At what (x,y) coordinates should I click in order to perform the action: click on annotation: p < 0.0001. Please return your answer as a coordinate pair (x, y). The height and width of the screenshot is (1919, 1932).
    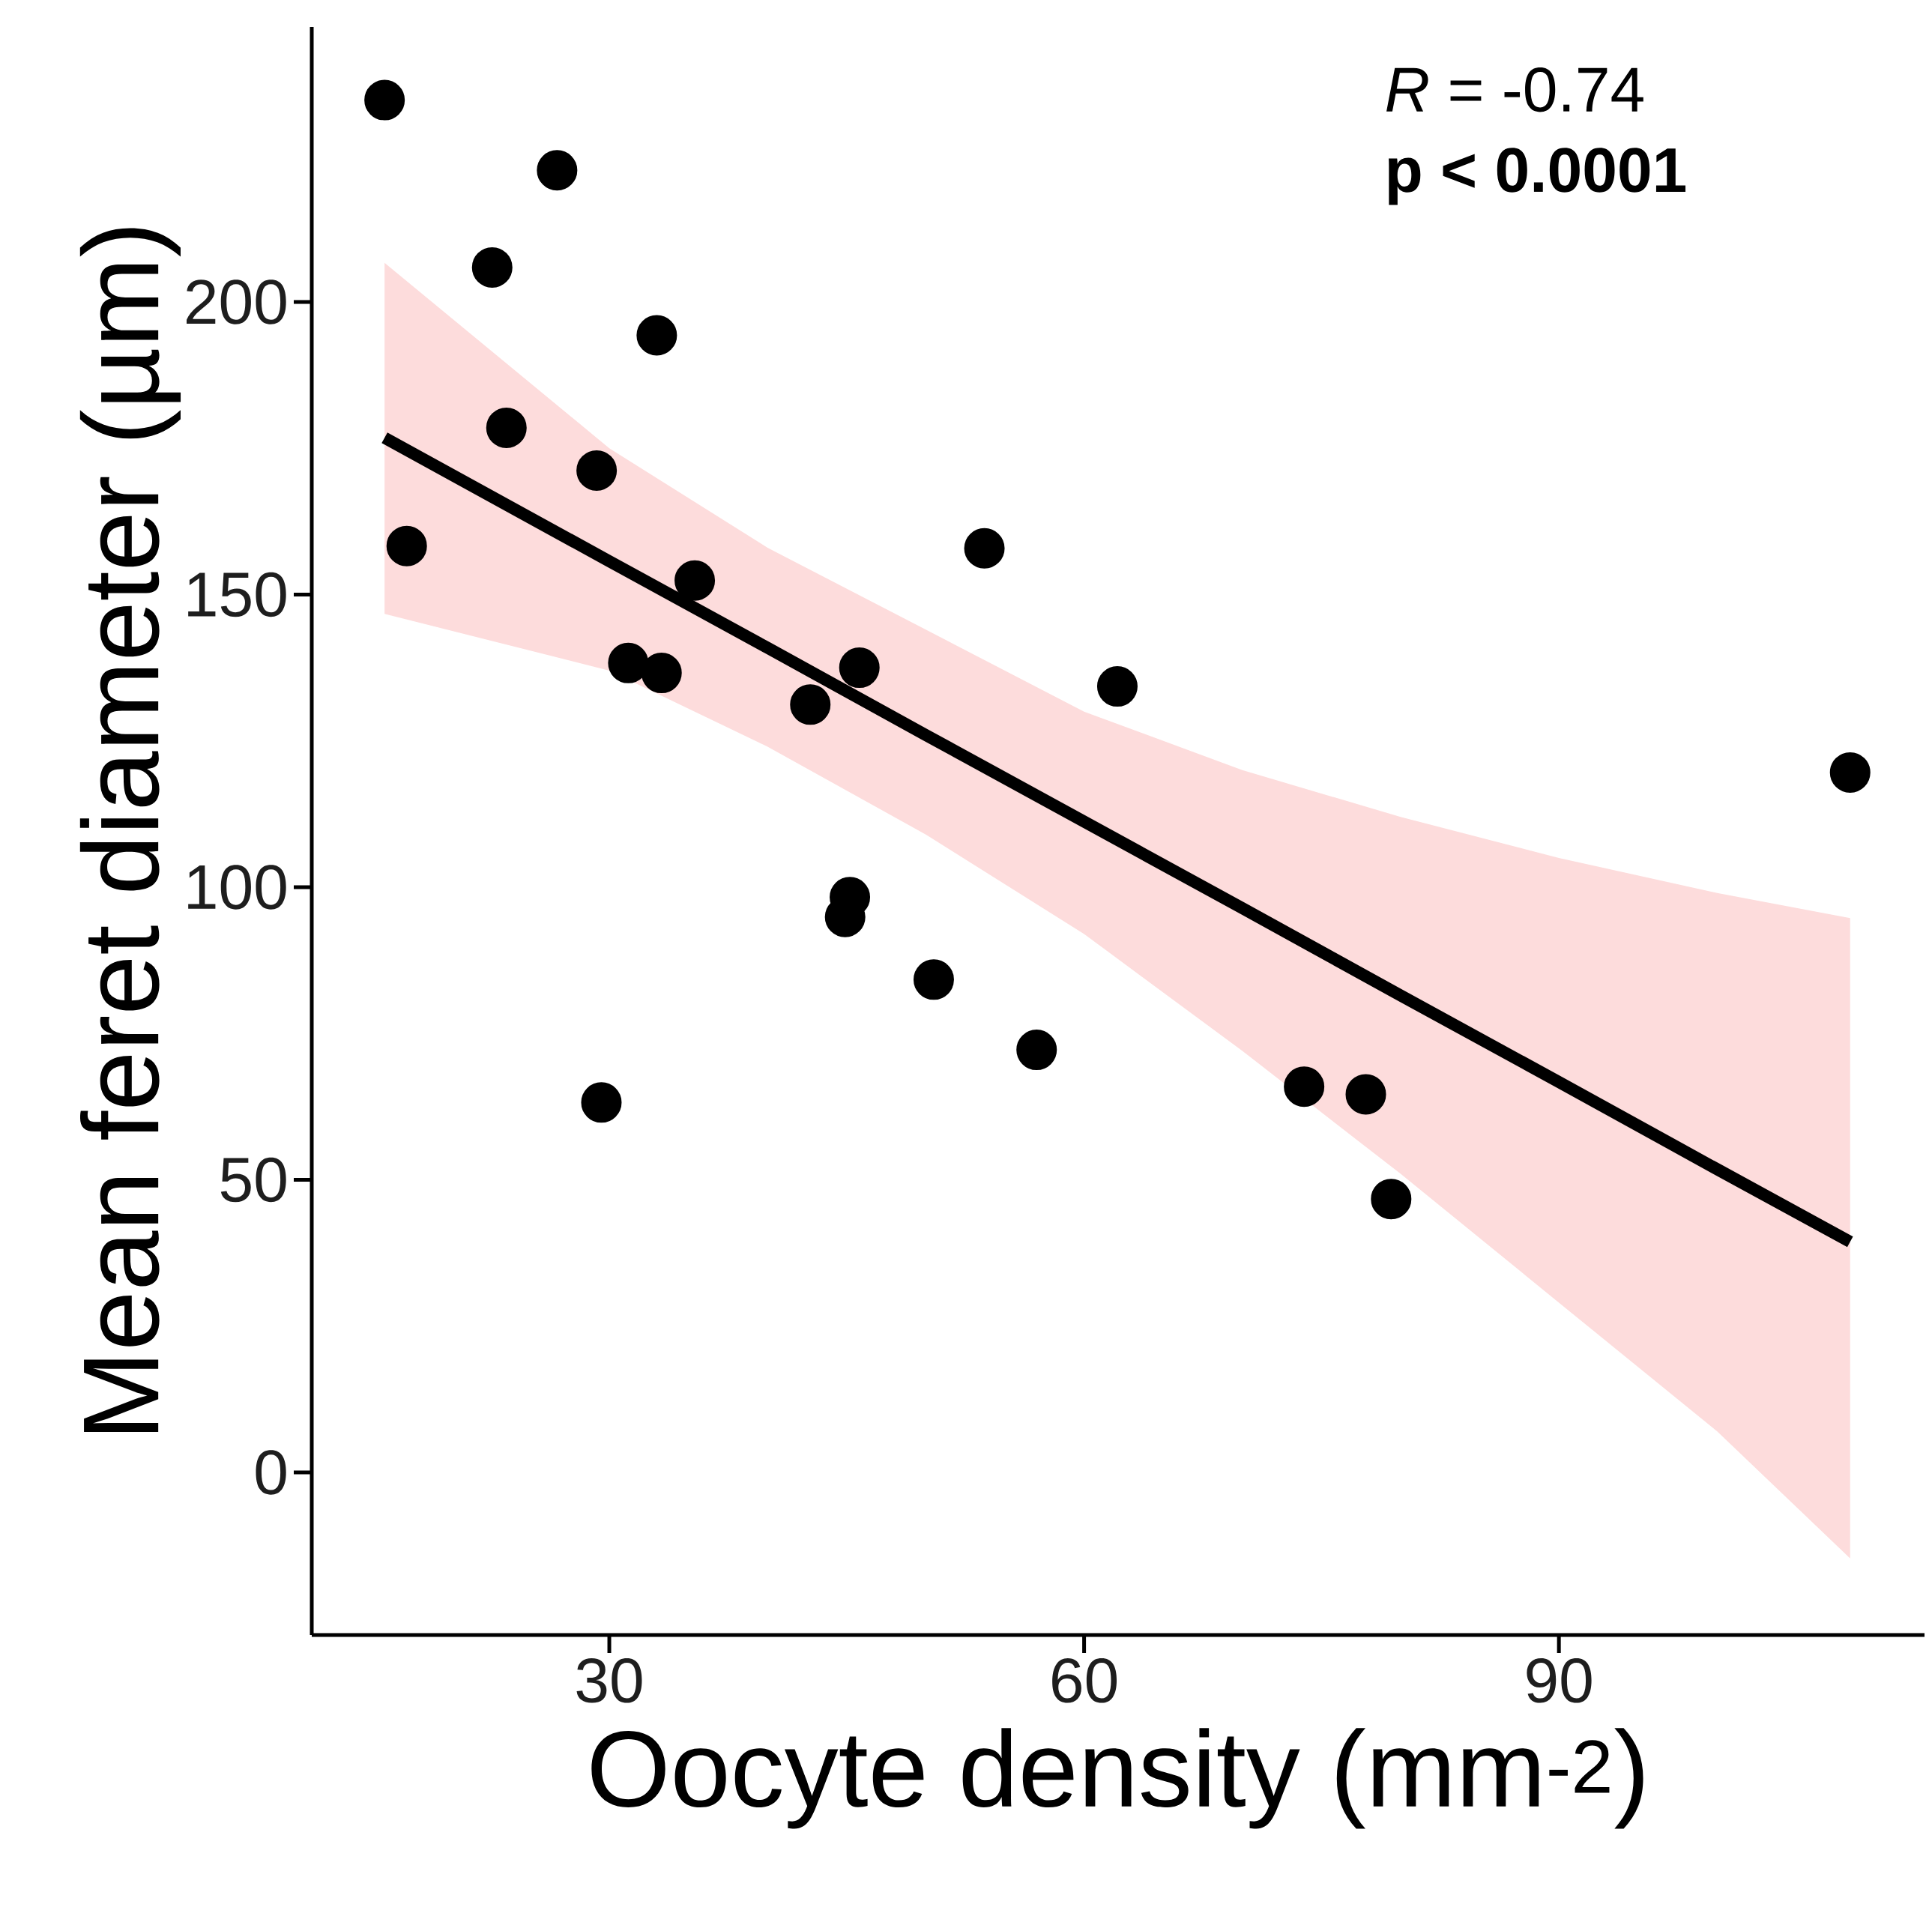
    Looking at the image, I should click on (1538, 176).